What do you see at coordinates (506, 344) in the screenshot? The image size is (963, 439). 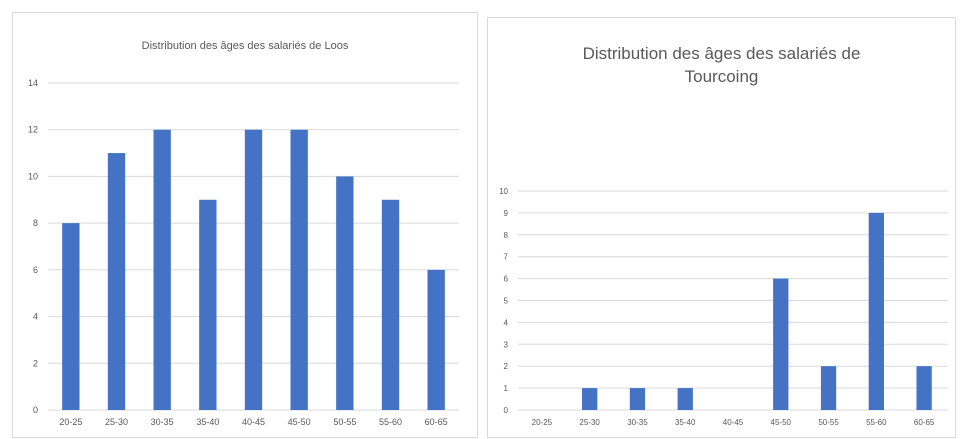 I see `y-tick-label: 3` at bounding box center [506, 344].